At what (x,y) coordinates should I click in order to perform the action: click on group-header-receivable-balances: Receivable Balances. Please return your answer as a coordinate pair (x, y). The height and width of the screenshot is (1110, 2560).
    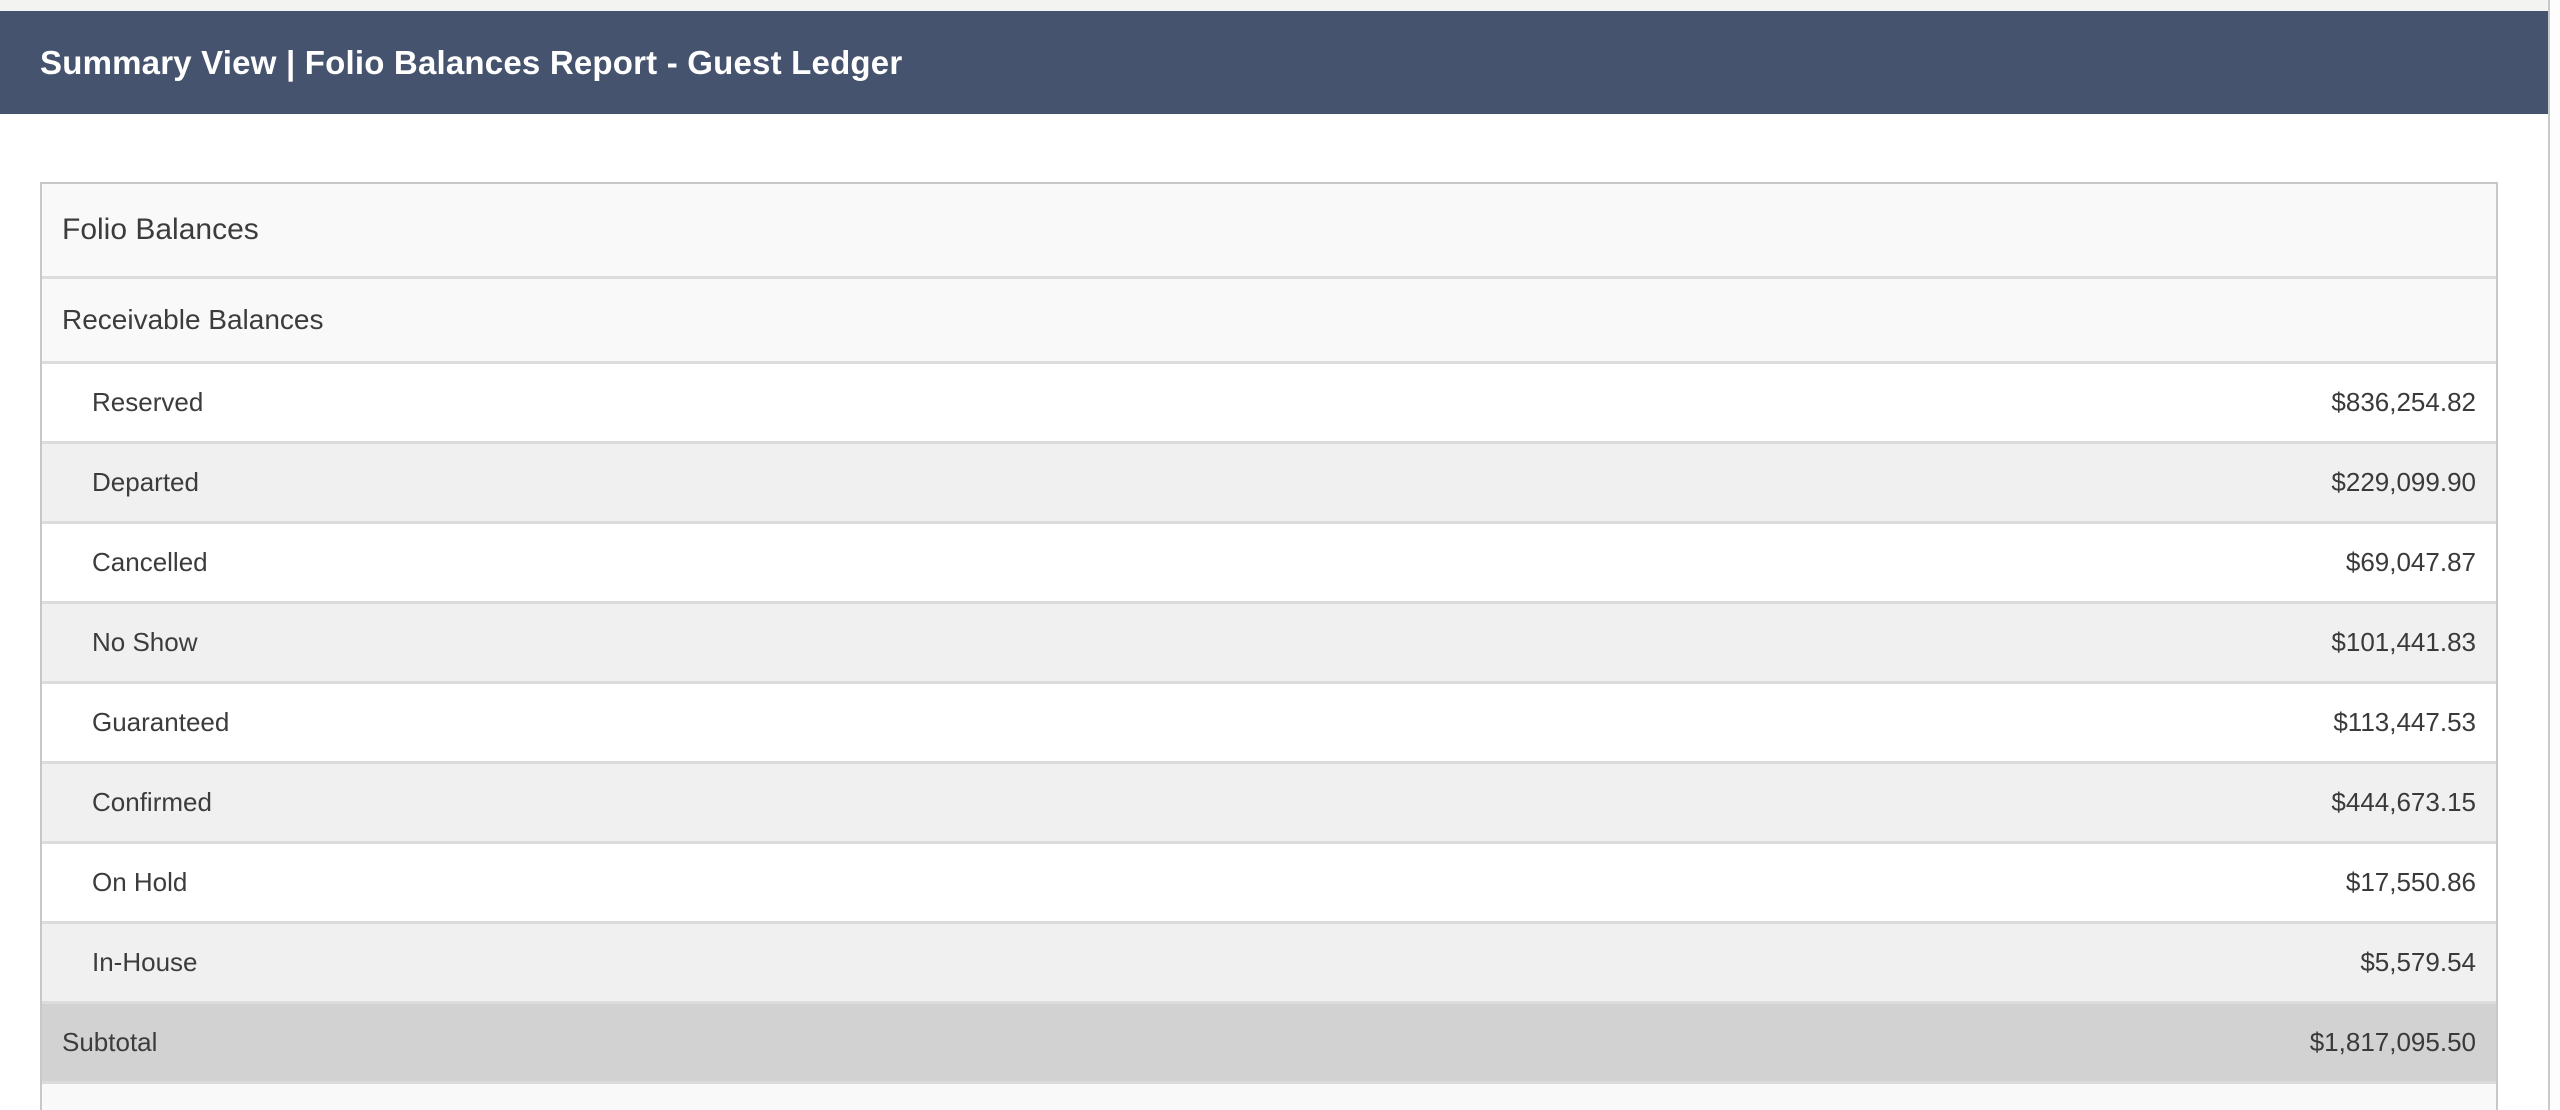
    Looking at the image, I should click on (1269, 321).